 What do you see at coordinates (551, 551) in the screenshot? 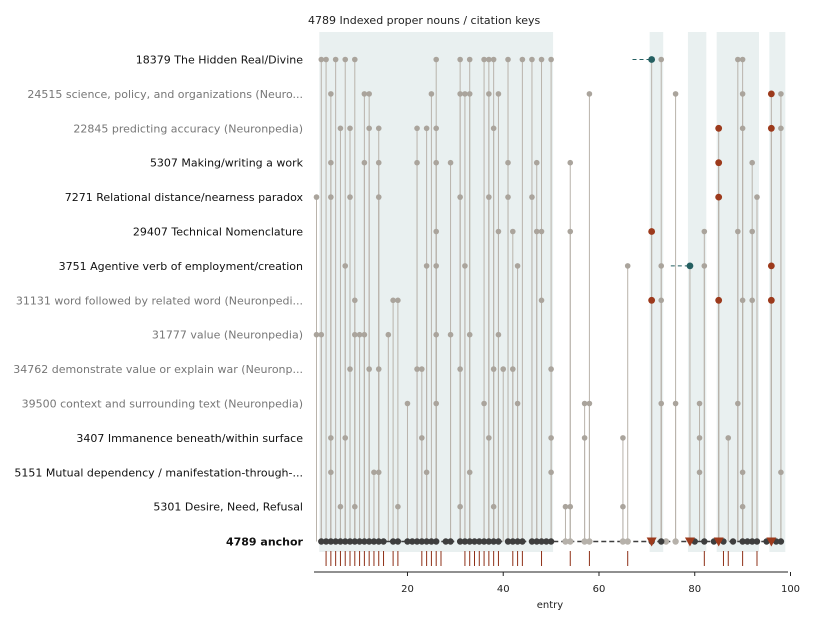
I see `anchor-track` at bounding box center [551, 551].